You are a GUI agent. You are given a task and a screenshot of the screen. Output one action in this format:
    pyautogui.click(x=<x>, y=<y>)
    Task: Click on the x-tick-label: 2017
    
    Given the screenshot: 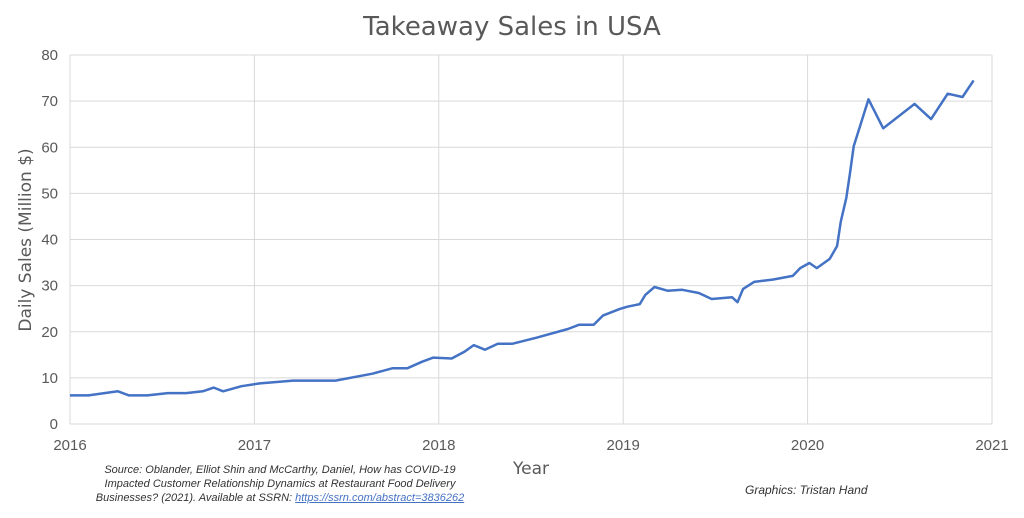 What is the action you would take?
    pyautogui.click(x=254, y=445)
    